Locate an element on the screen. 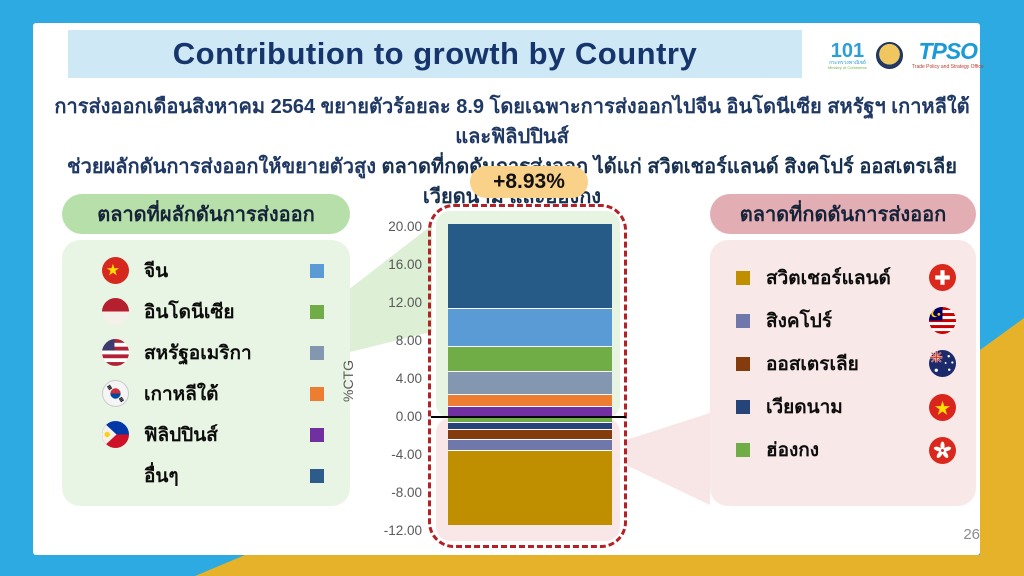 The image size is (1024, 576). negative-panel-title: ตลาดที่กดดันการส่งออก is located at coordinates (843, 215).